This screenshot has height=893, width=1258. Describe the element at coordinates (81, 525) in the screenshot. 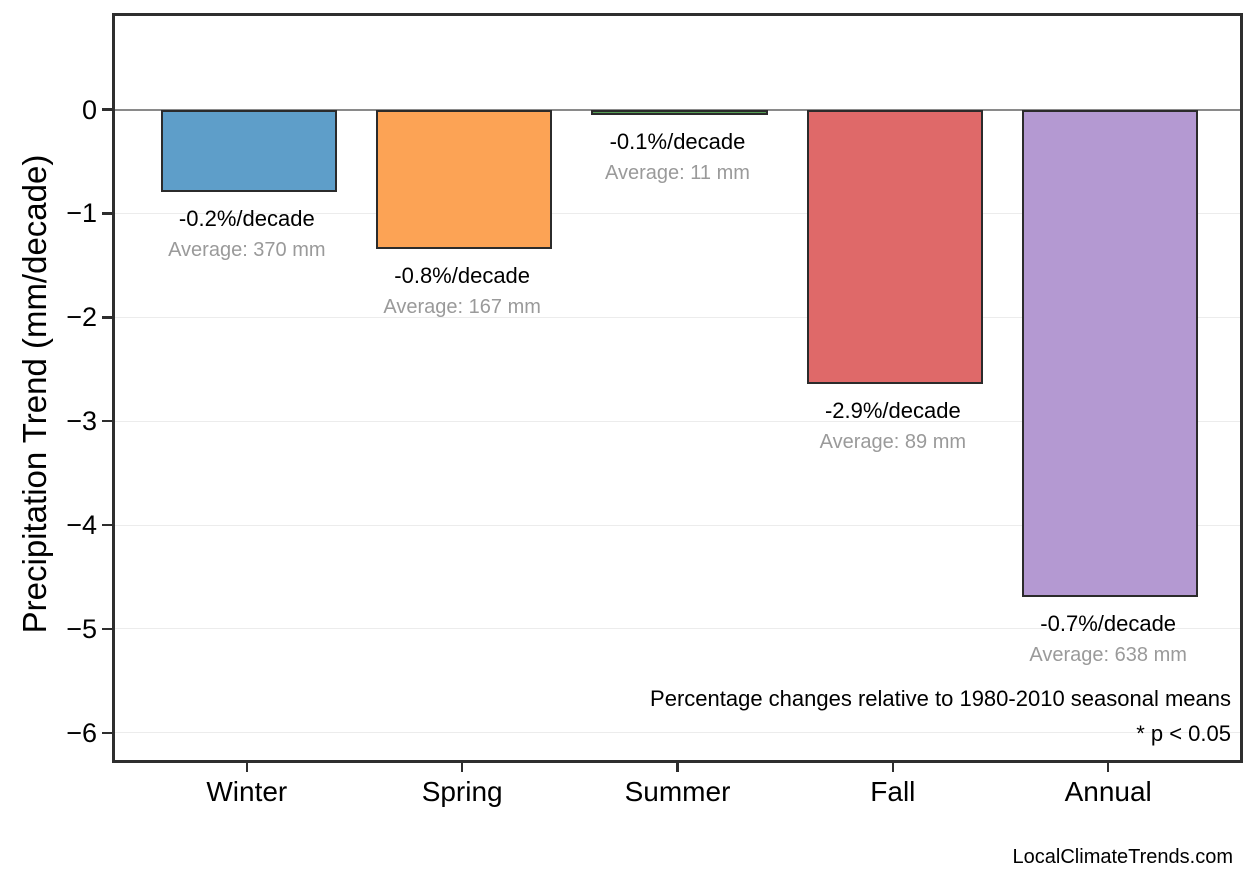

I see `y-tick-label: −4` at that location.